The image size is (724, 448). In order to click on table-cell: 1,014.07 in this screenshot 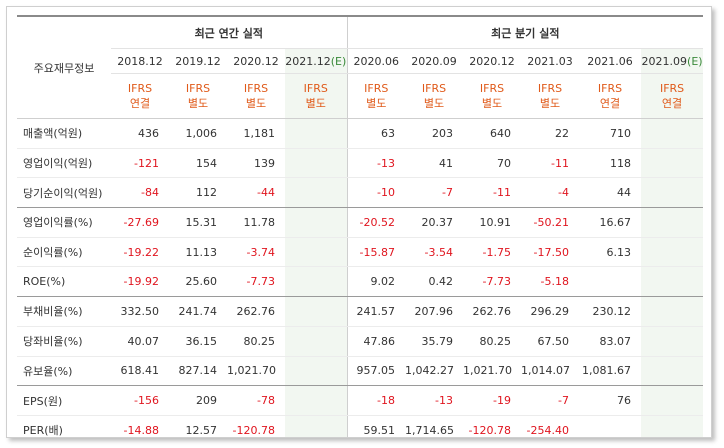, I will do `click(550, 371)`.